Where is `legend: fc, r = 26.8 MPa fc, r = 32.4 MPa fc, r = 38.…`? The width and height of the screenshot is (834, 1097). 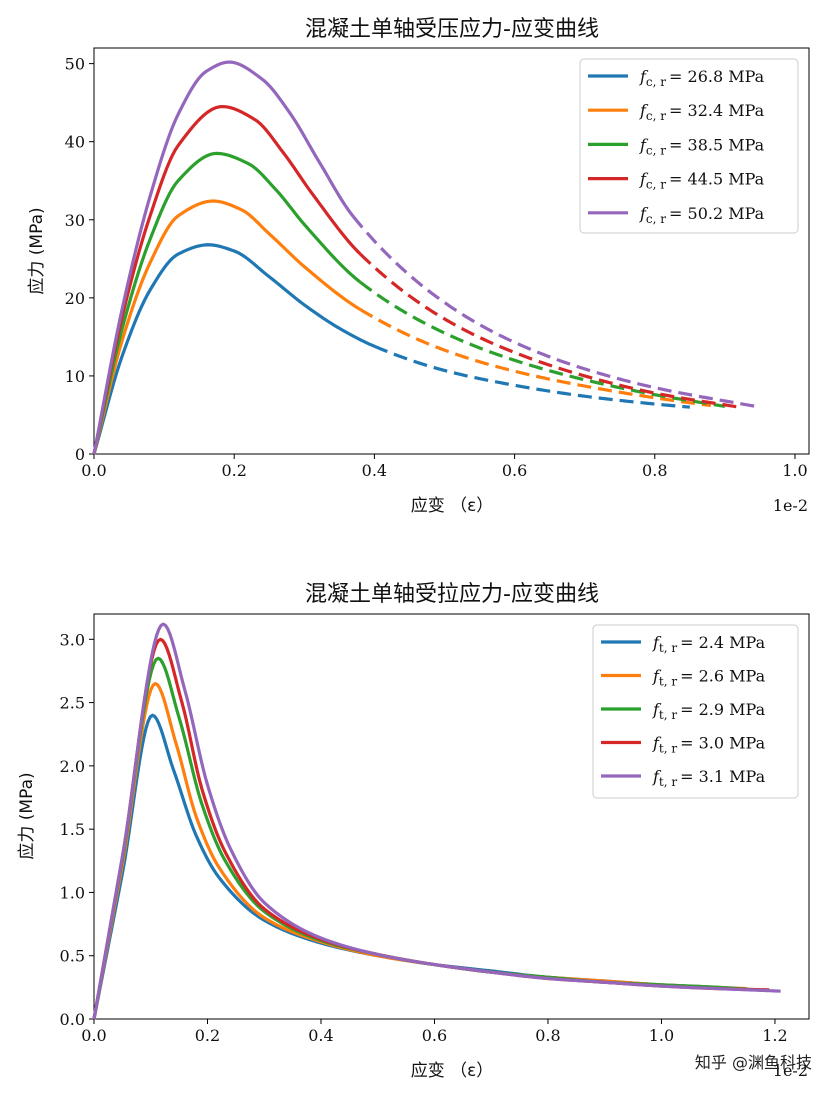 legend: fc, r = 26.8 MPa fc, r = 32.4 MPa fc, r = 38.… is located at coordinates (689, 146).